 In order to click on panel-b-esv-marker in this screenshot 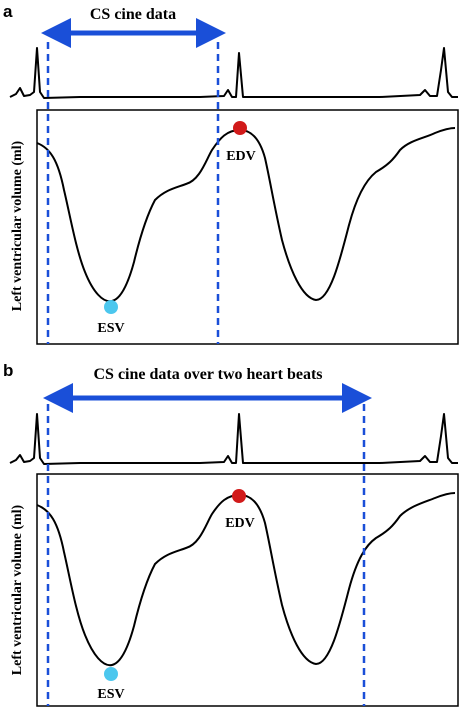, I will do `click(111, 674)`.